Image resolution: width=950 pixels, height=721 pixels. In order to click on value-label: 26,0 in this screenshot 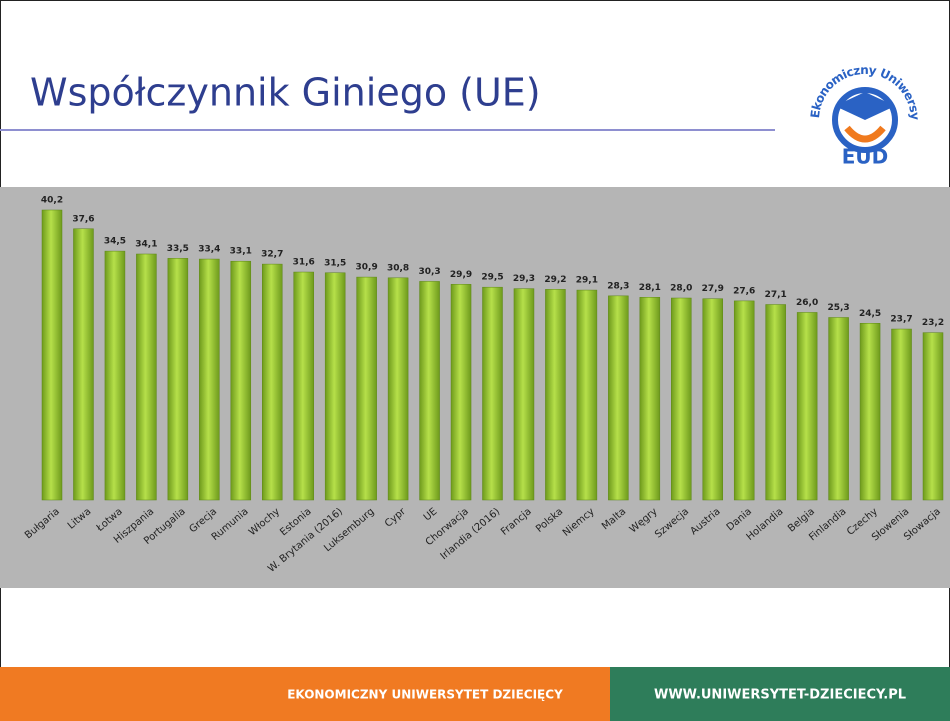, I will do `click(807, 303)`.